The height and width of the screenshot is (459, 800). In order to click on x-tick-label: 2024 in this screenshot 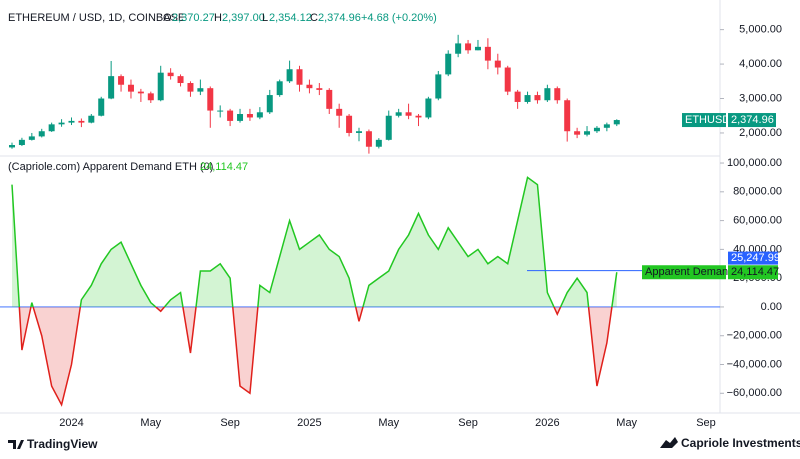, I will do `click(71, 423)`.